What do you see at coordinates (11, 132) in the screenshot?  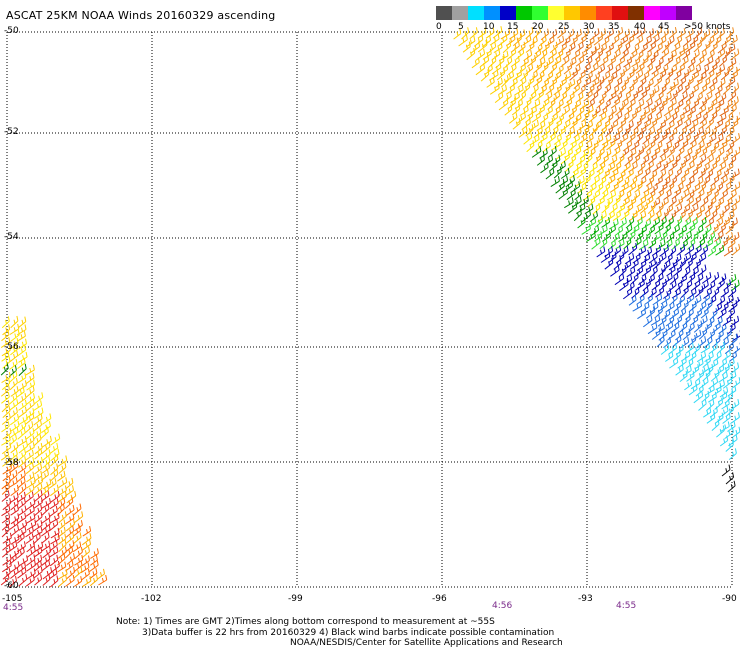 I see `lat-label: -52` at bounding box center [11, 132].